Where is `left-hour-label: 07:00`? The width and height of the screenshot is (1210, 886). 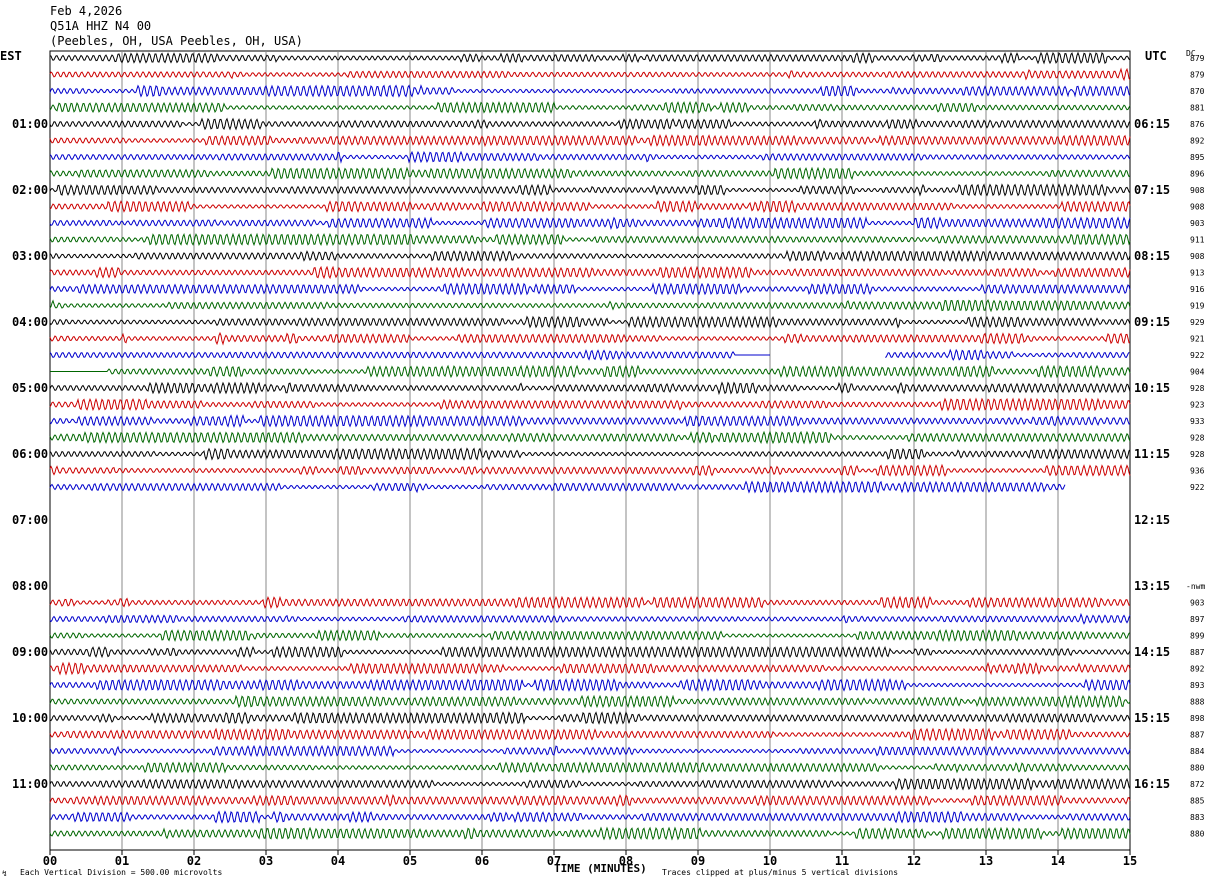
left-hour-label: 07:00 is located at coordinates (30, 520).